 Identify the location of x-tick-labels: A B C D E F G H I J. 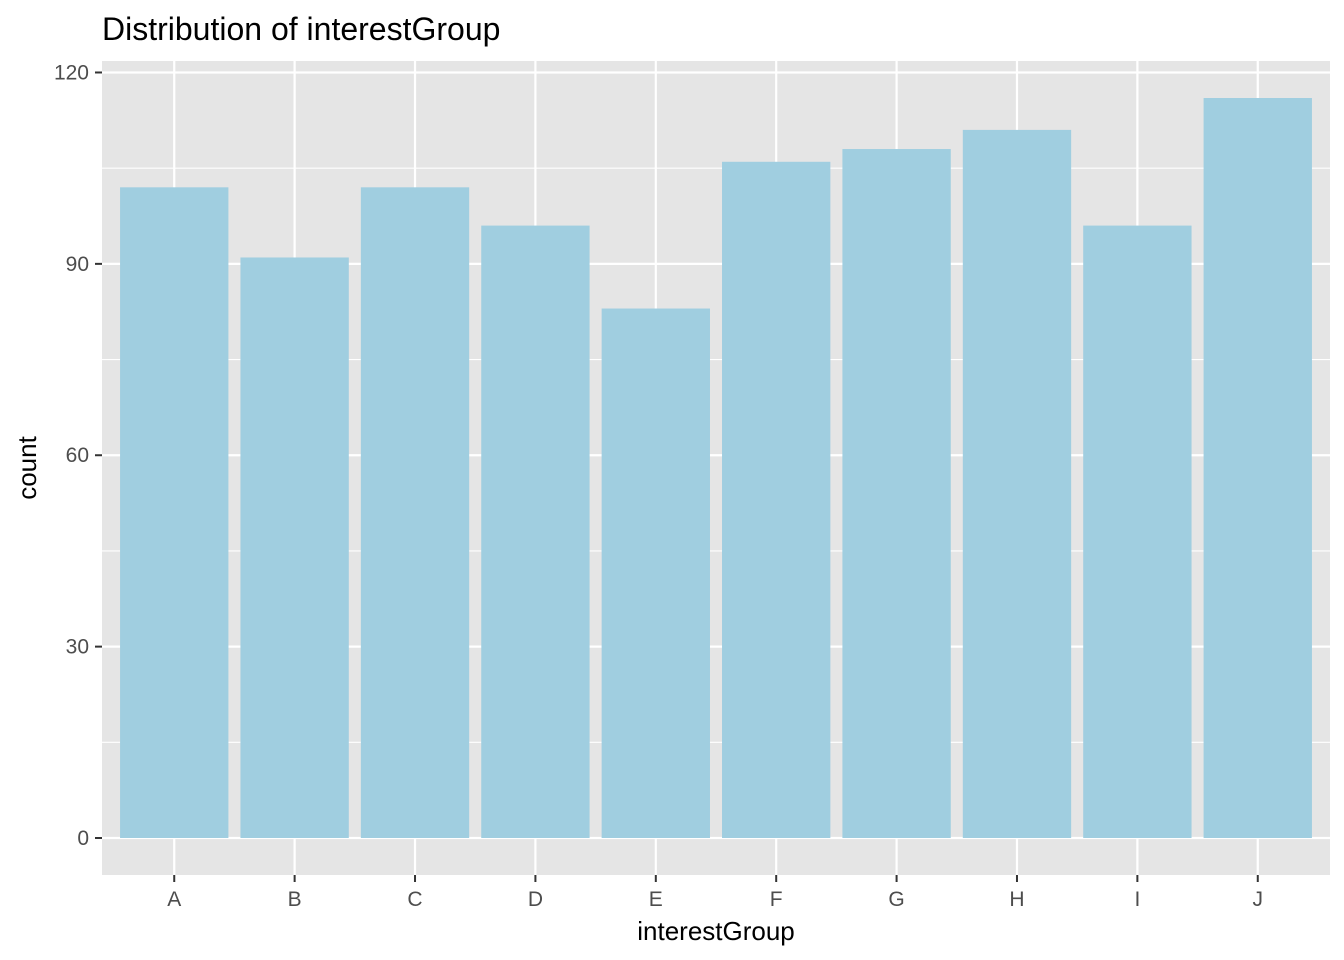
(715, 899).